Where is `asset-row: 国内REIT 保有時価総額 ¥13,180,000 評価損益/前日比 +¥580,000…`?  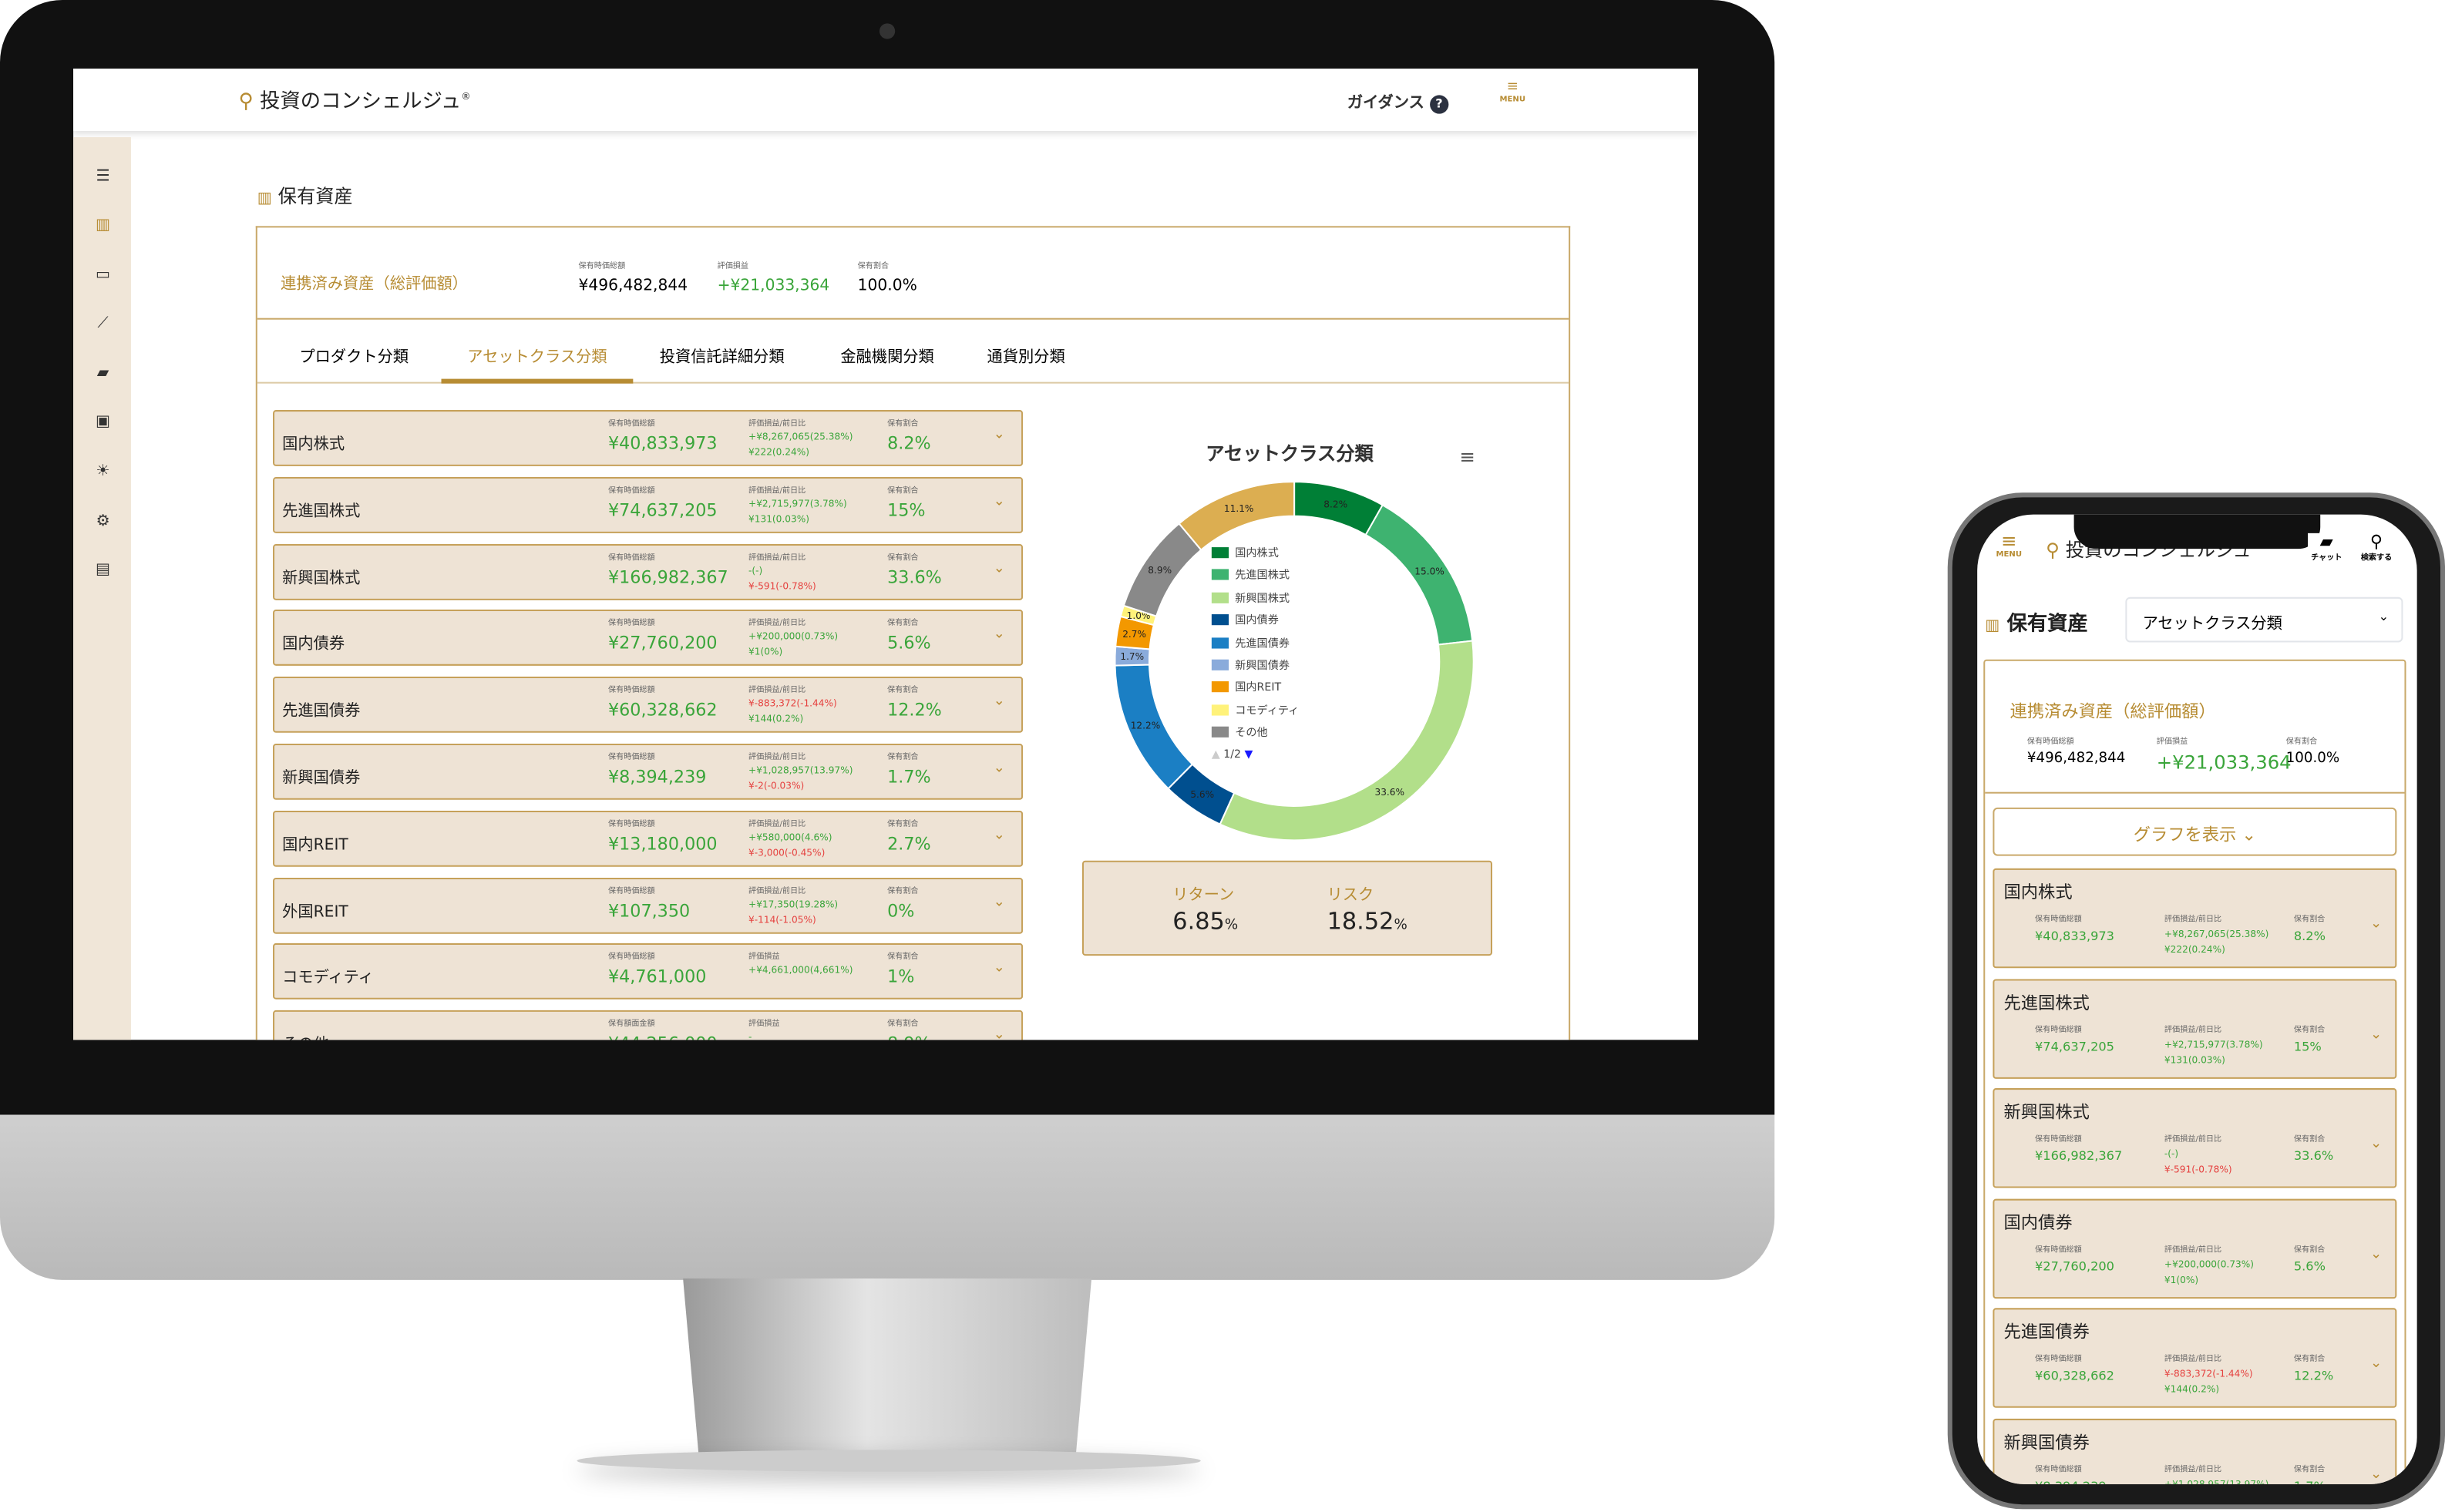
asset-row: 国内REIT 保有時価総額 ¥13,180,000 評価損益/前日比 +¥580,000… is located at coordinates (648, 839).